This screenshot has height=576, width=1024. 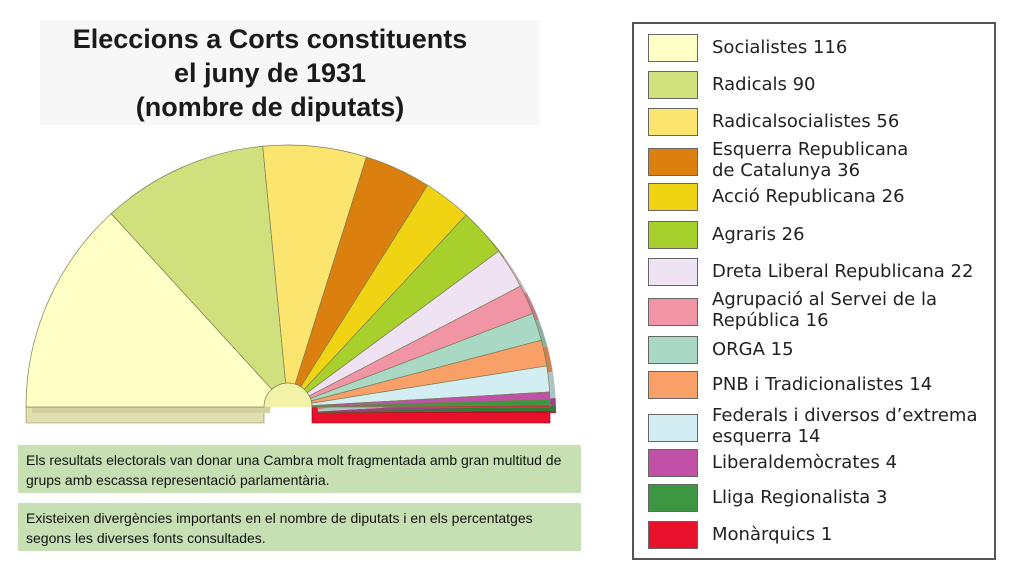 What do you see at coordinates (824, 310) in the screenshot?
I see `legend-label: Agrupació al Servei de la República 16` at bounding box center [824, 310].